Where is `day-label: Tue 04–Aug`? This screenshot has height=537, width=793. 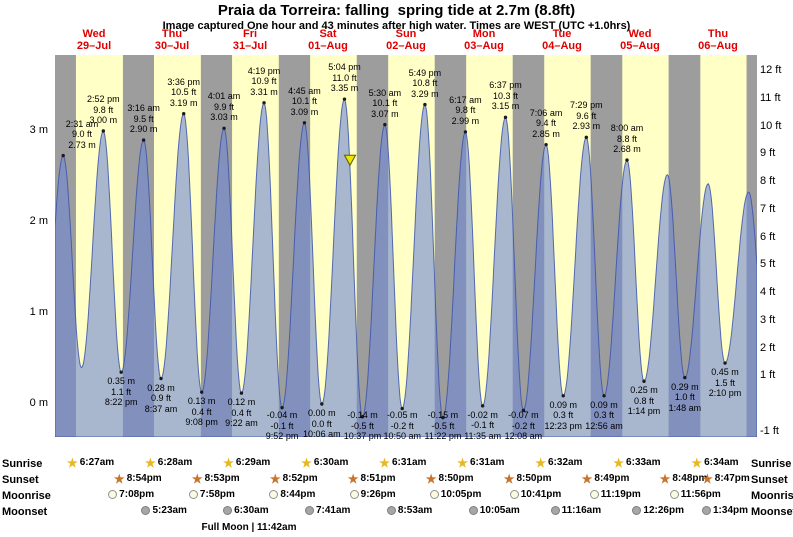
day-label: Tue 04–Aug is located at coordinates (562, 40).